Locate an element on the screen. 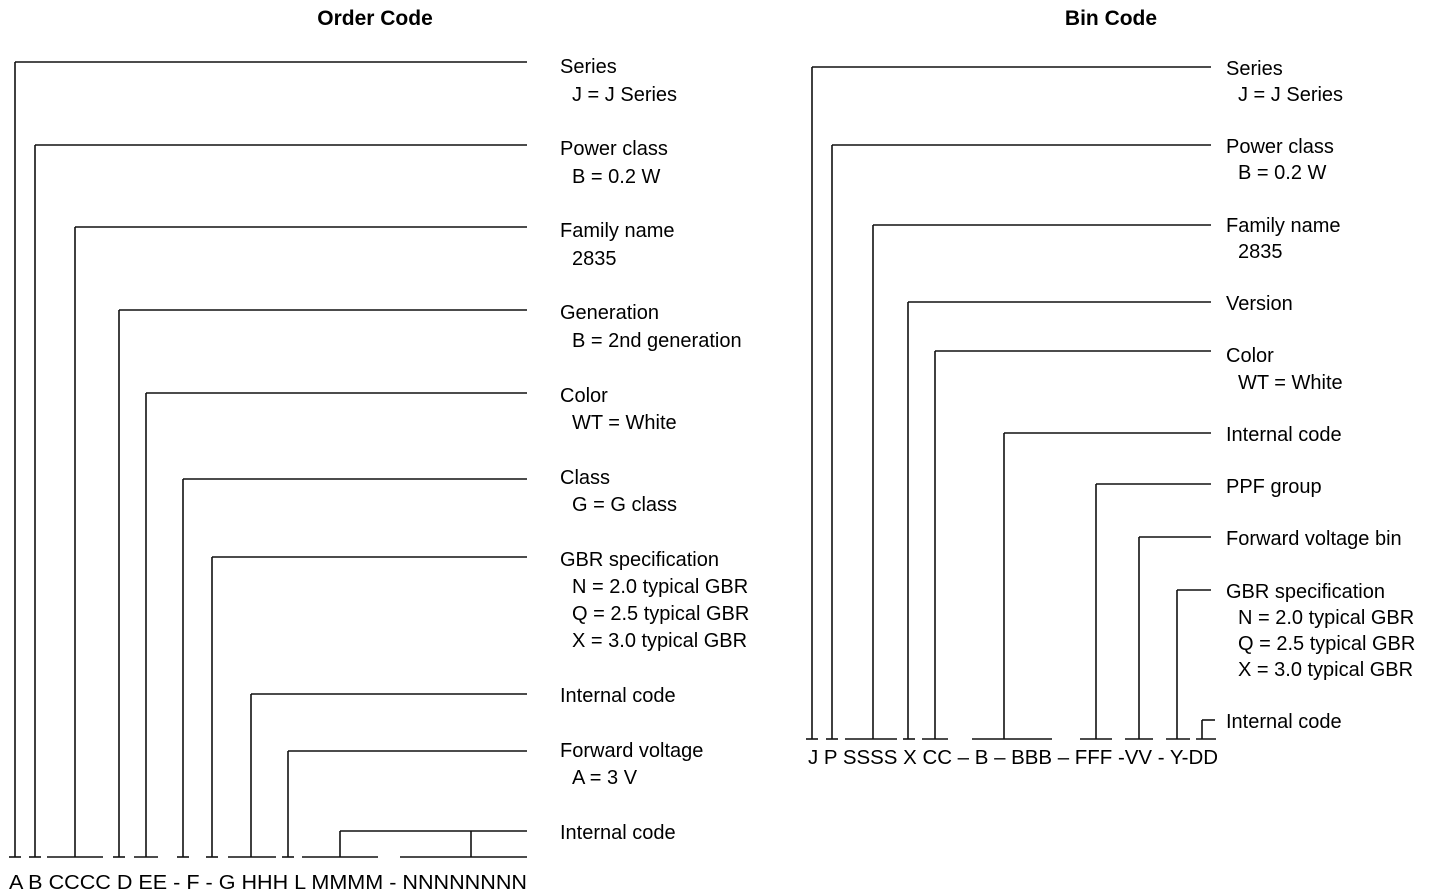 The image size is (1440, 894). bin-field-name: Series is located at coordinates (1254, 69).